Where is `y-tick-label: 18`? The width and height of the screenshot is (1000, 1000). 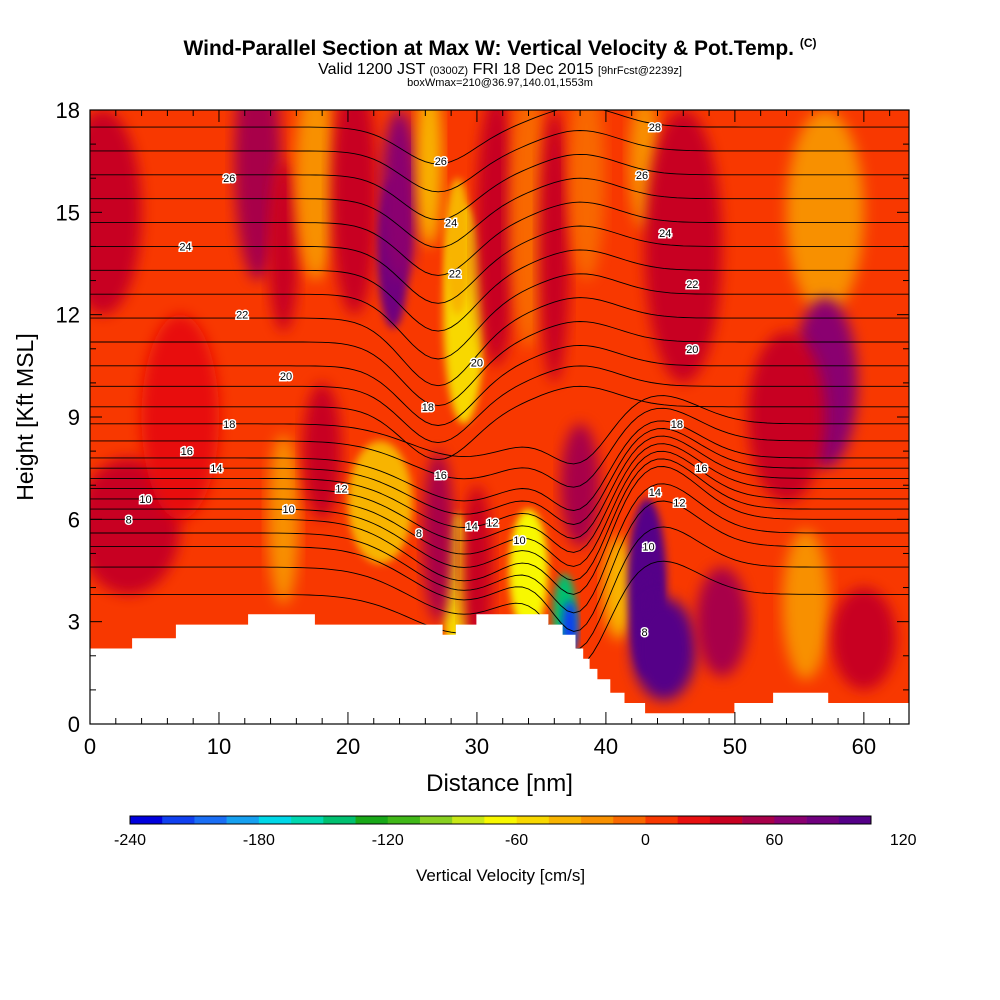 y-tick-label: 18 is located at coordinates (68, 110).